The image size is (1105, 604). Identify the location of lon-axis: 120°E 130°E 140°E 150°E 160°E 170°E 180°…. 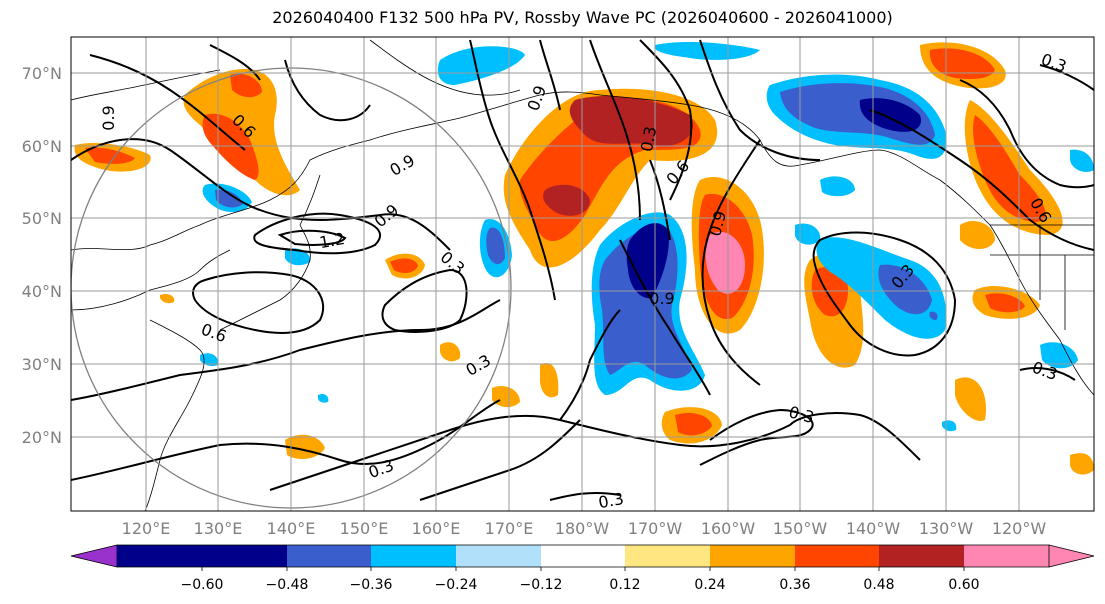
(584, 528).